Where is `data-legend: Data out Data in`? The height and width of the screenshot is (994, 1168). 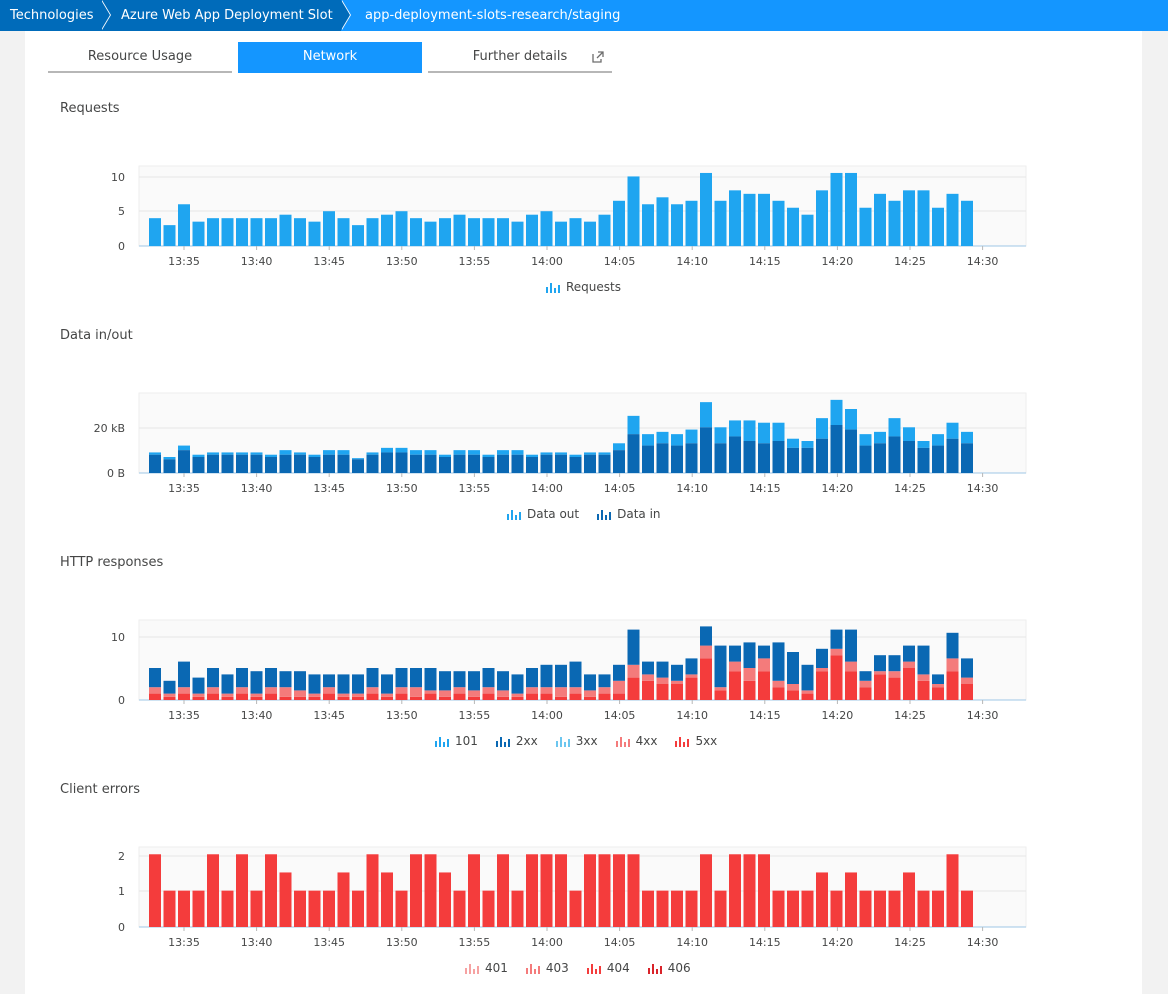
data-legend: Data out Data in is located at coordinates (591, 514).